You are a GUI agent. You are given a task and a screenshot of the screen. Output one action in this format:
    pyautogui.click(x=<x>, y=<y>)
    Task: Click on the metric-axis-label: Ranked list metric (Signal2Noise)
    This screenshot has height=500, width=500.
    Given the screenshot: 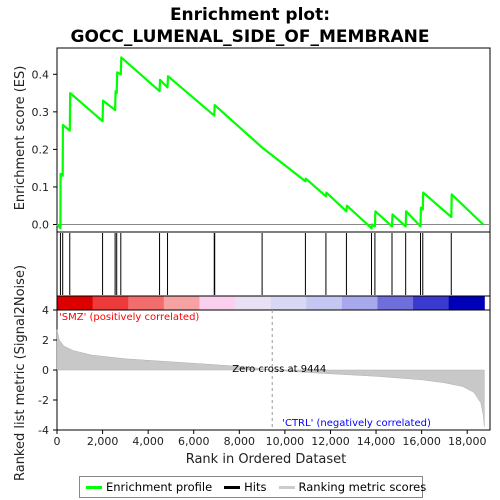 What is the action you would take?
    pyautogui.click(x=20, y=373)
    